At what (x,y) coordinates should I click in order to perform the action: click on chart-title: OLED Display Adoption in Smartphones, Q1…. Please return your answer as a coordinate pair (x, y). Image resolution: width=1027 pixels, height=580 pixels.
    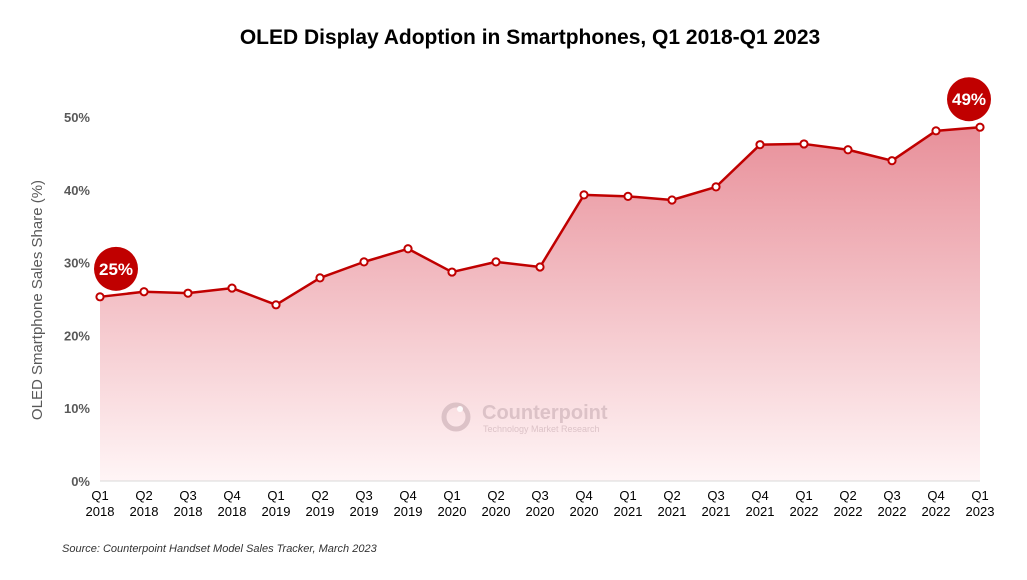
    Looking at the image, I should click on (530, 37).